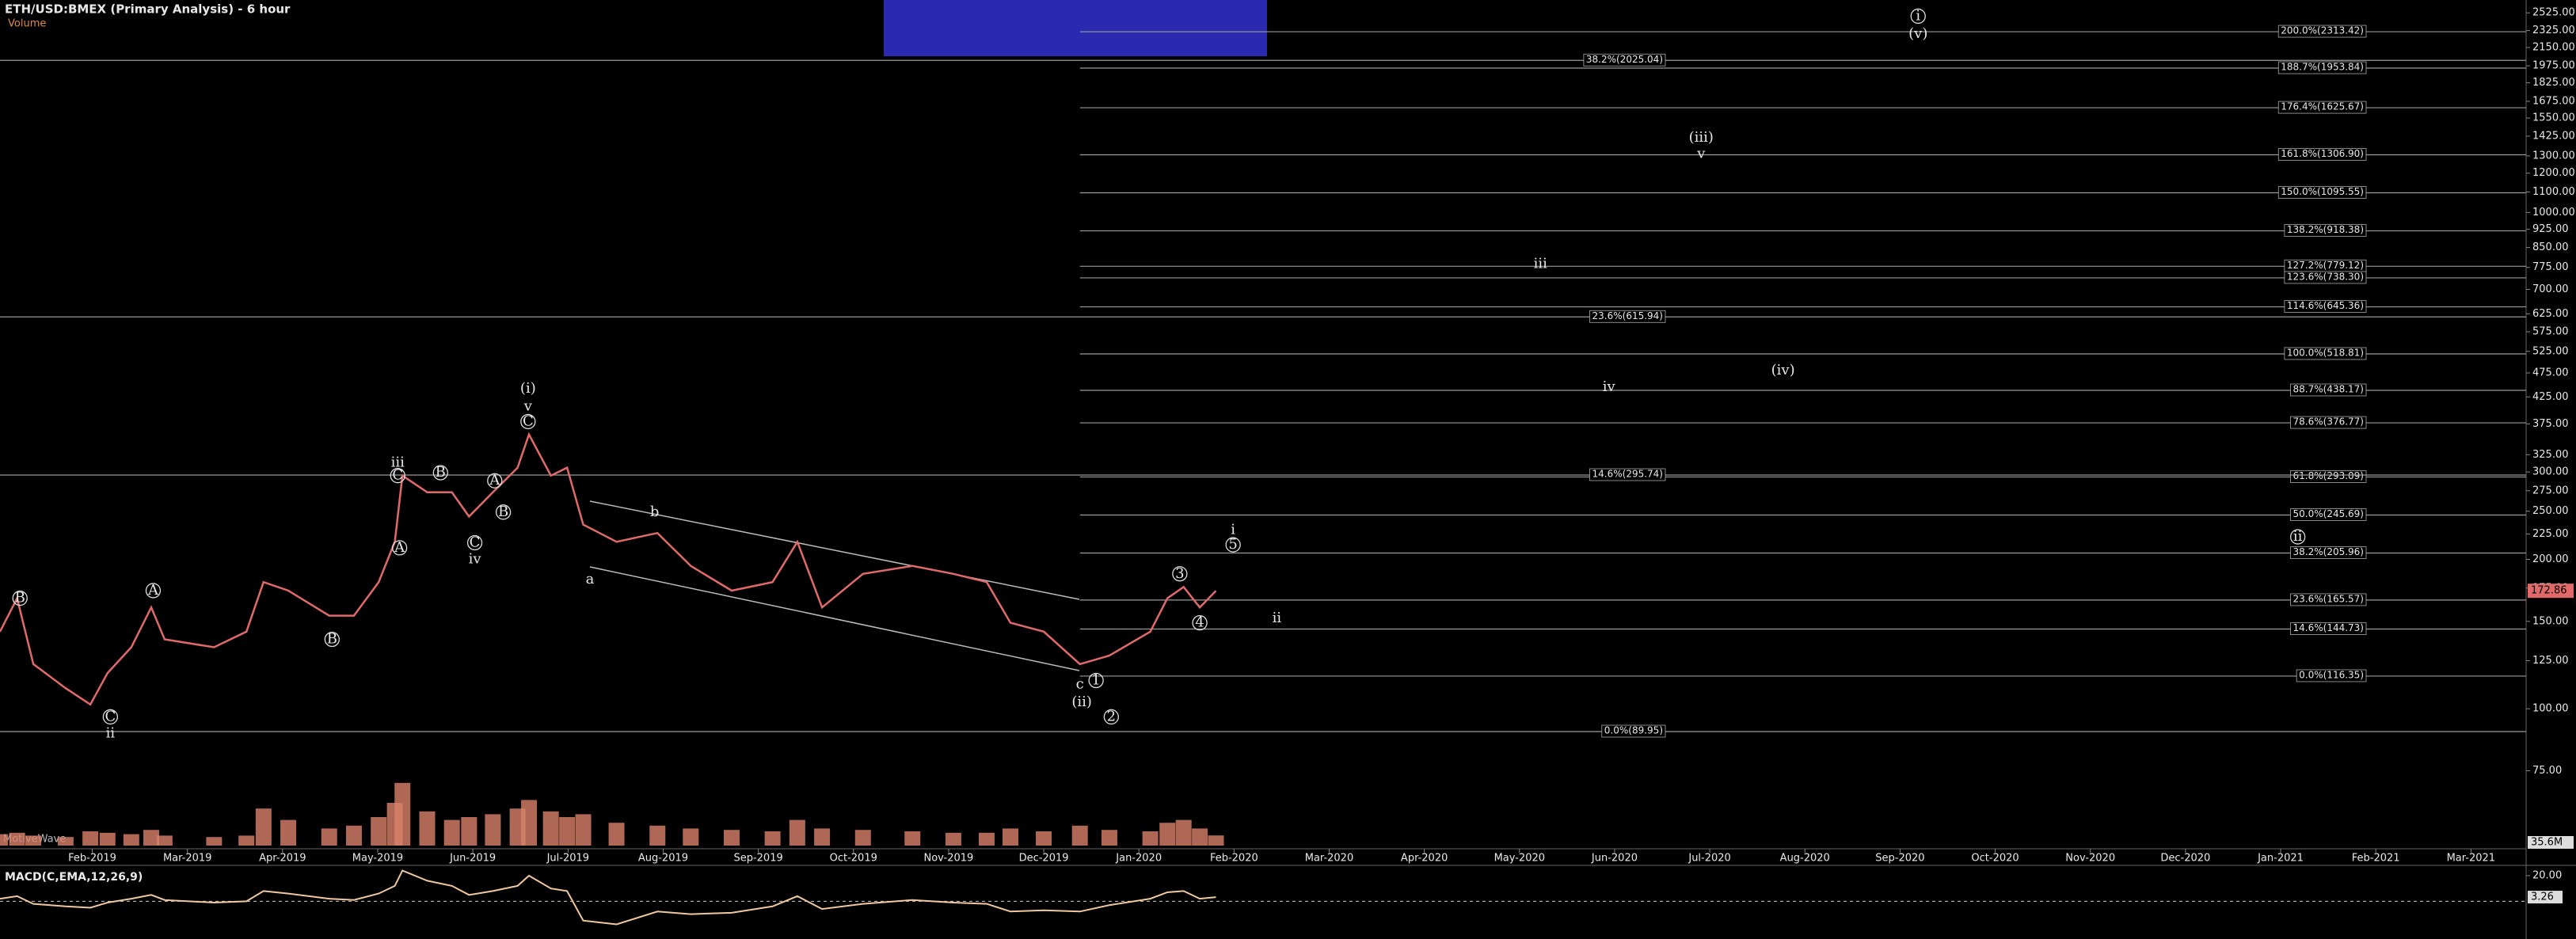 The height and width of the screenshot is (939, 2576). I want to click on x-tick-label: Feb-2021, so click(2376, 859).